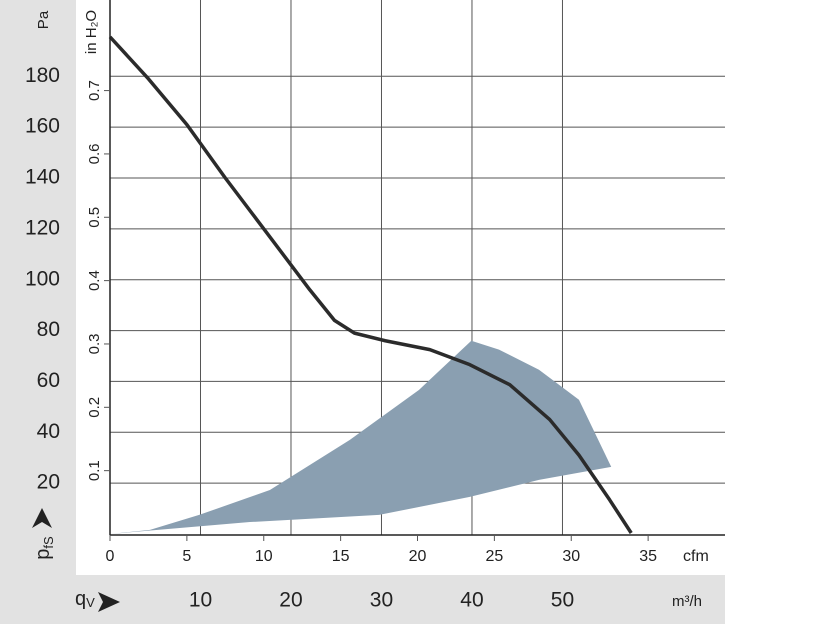 The height and width of the screenshot is (624, 816). I want to click on x2-tick-label: 20, so click(290, 600).